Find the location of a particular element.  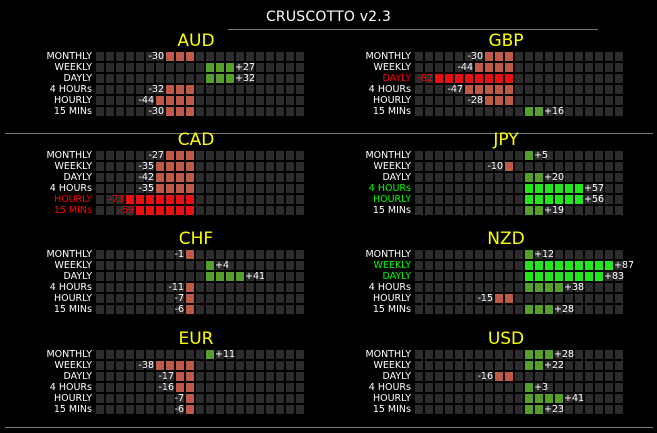

strength-value: -7 is located at coordinates (179, 398).